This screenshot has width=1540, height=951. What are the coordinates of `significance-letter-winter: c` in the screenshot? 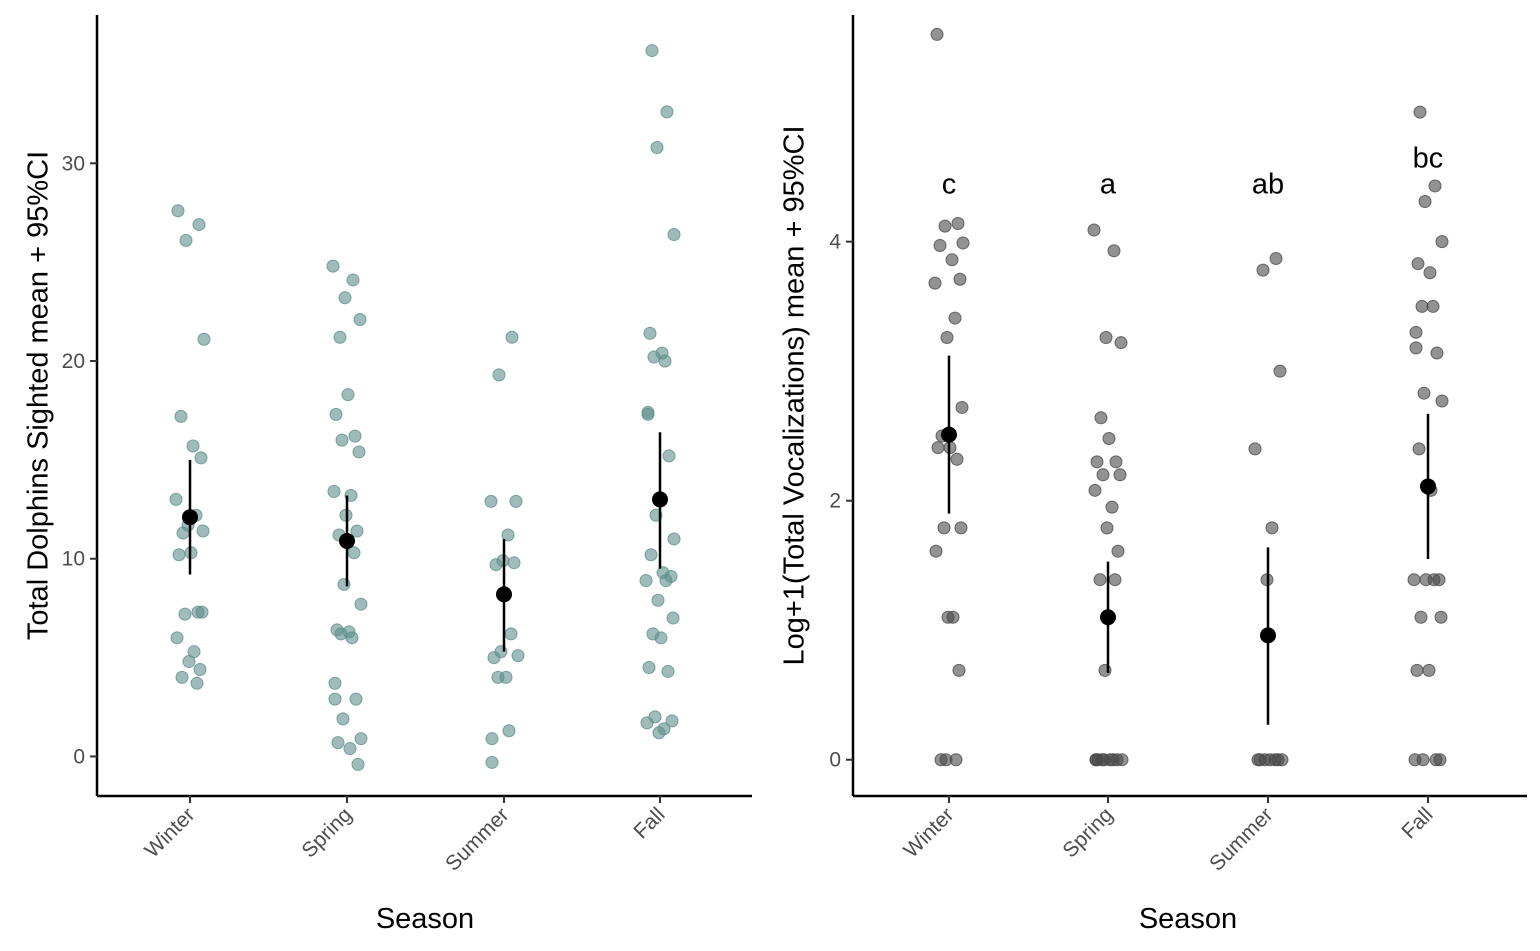 It's located at (949, 184).